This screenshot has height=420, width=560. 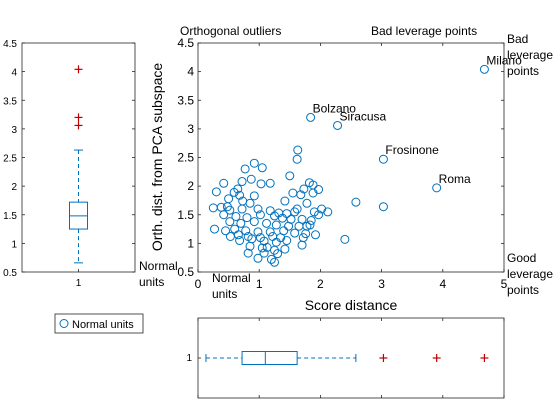 What do you see at coordinates (185, 100) in the screenshot?
I see `y-tick-label: 3.5` at bounding box center [185, 100].